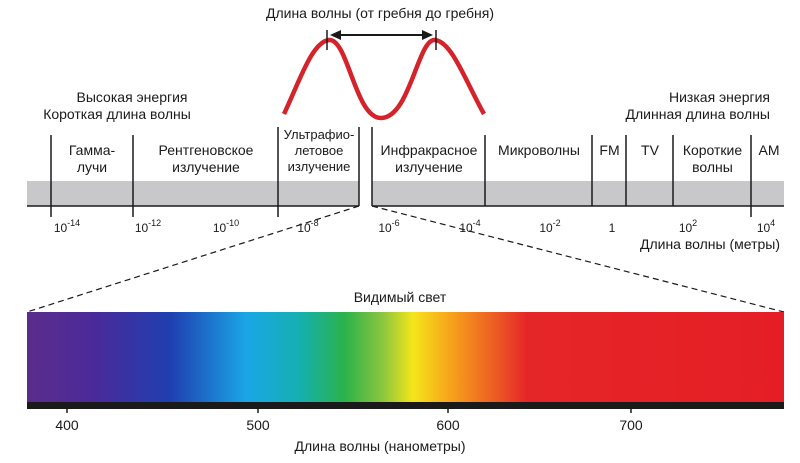 The height and width of the screenshot is (463, 800). Describe the element at coordinates (427, 35) in the screenshot. I see `wavelength-arrow-head-right` at that location.